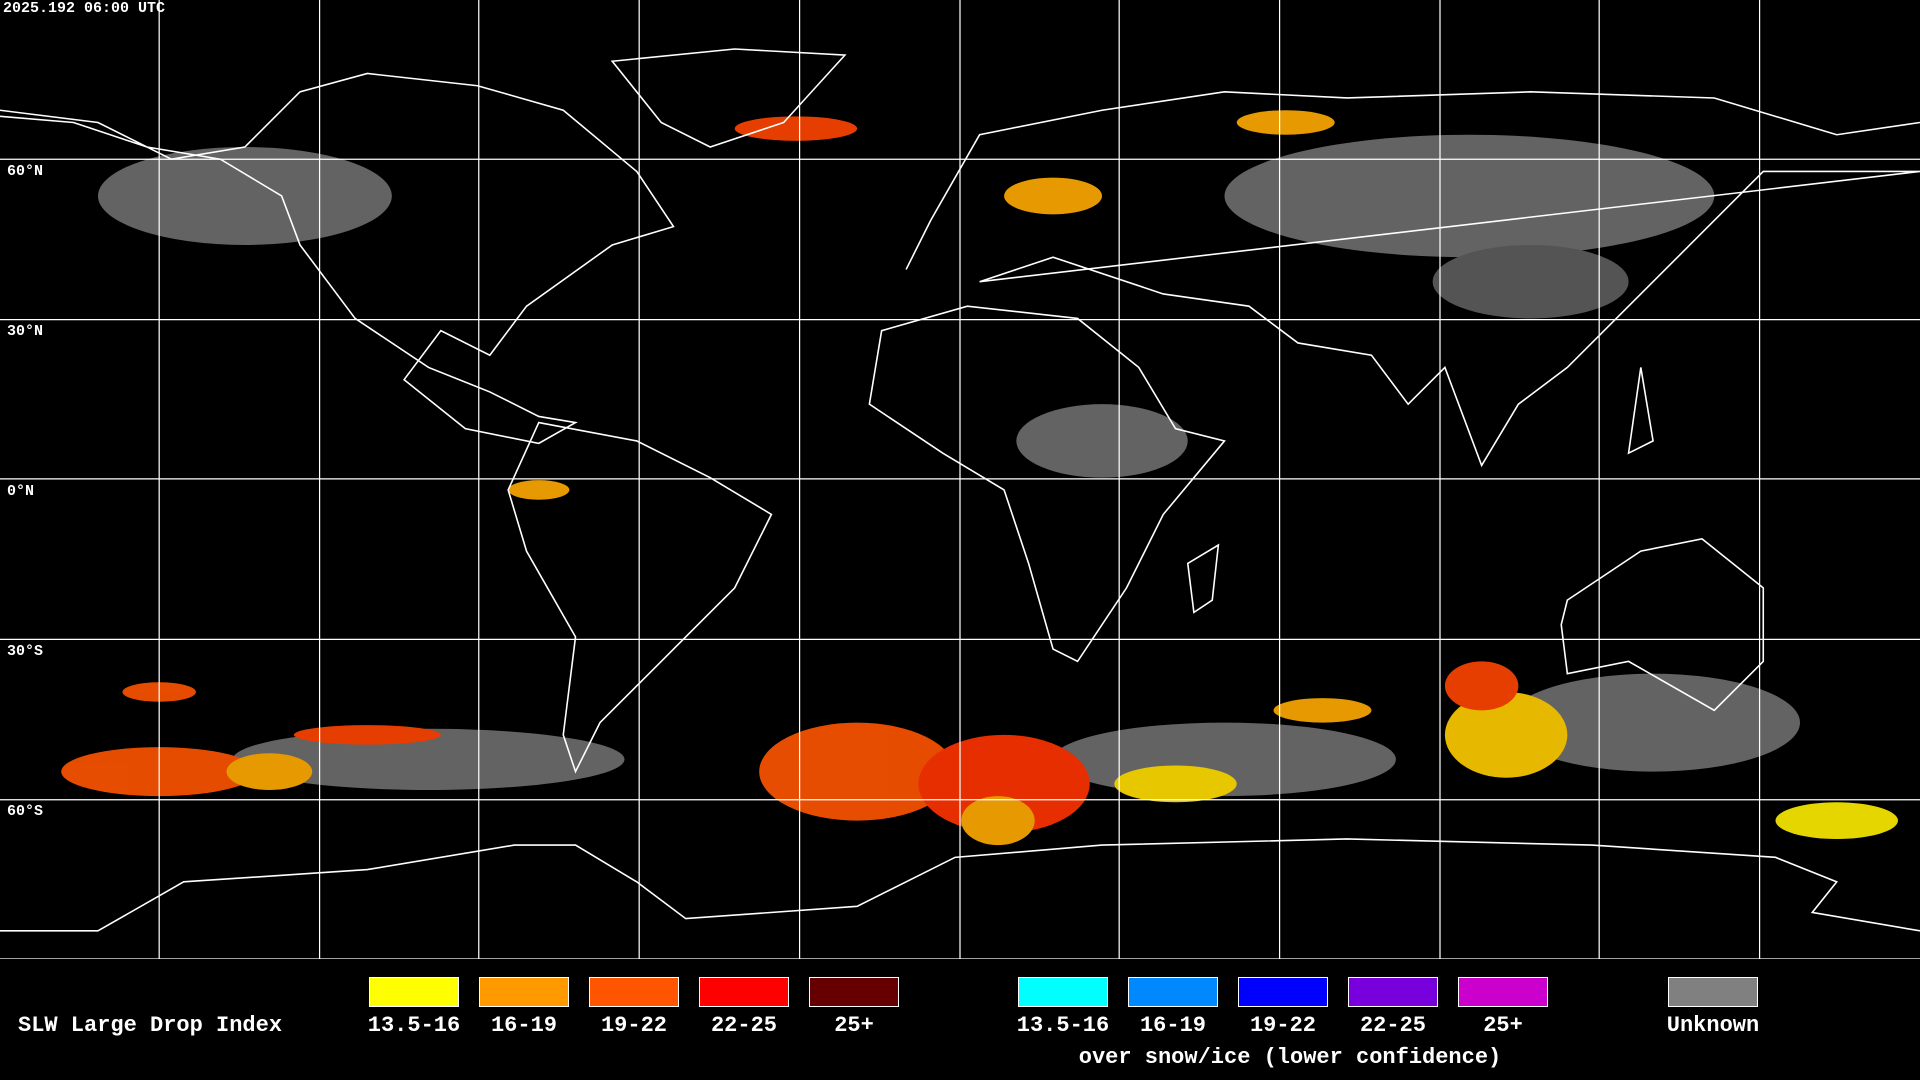 This screenshot has width=1920, height=1080. Describe the element at coordinates (640, 597) in the screenshot. I see `south-america` at that location.